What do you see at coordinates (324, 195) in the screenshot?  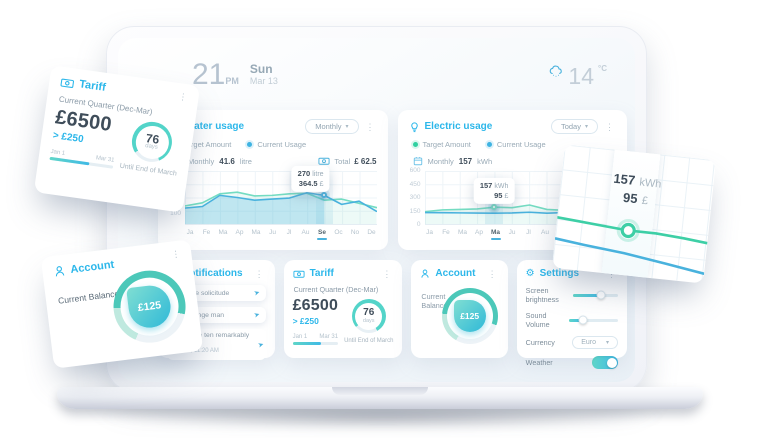 I see `water-chart-marker` at bounding box center [324, 195].